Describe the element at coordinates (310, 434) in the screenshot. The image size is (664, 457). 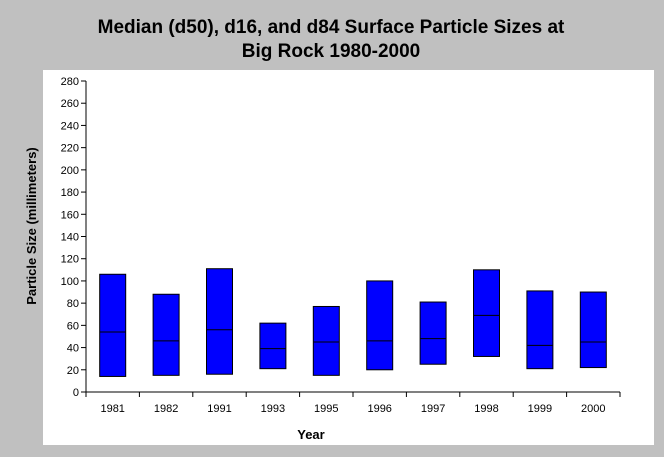
I see `x-axis-title: Year` at that location.